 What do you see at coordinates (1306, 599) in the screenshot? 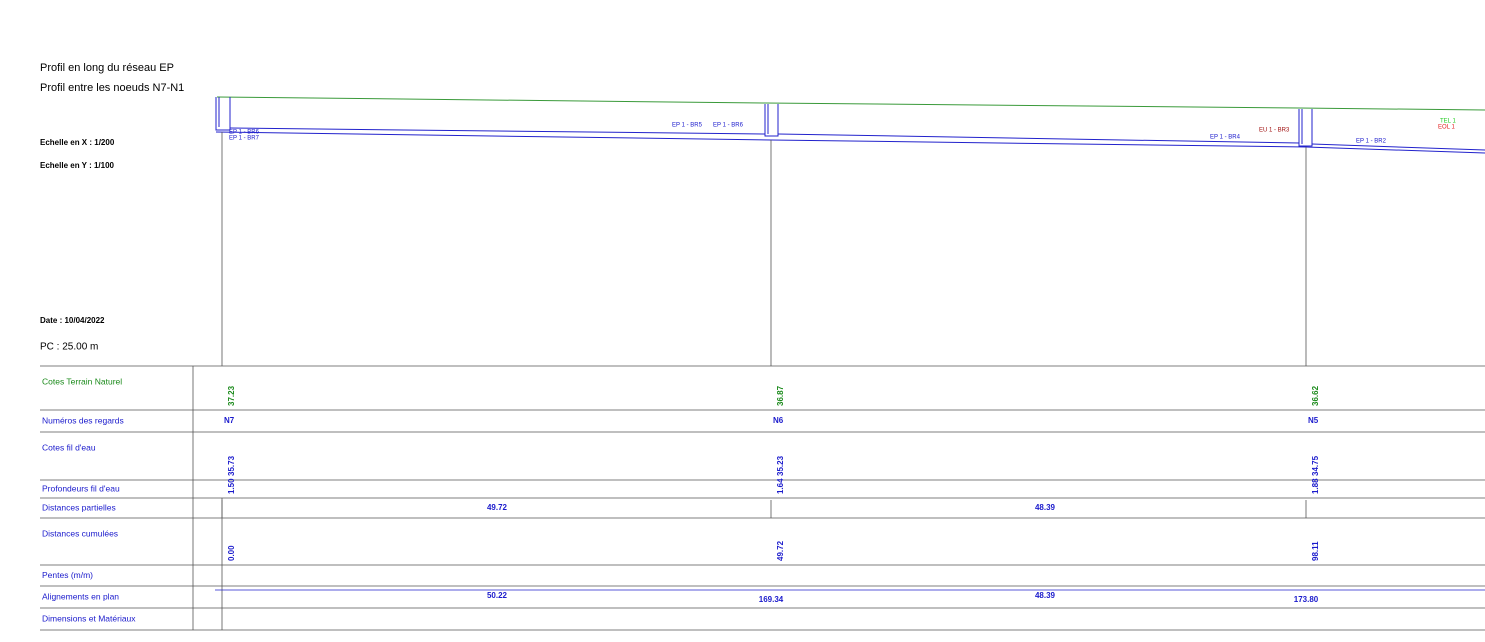
I see `cell-value: 173.80` at bounding box center [1306, 599].